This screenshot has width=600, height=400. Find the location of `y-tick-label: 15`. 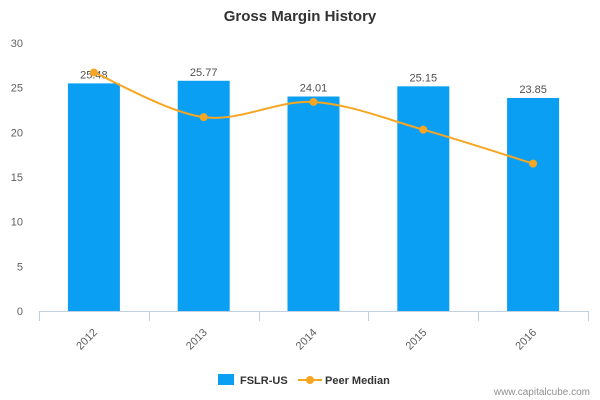

y-tick-label: 15 is located at coordinates (17, 178).